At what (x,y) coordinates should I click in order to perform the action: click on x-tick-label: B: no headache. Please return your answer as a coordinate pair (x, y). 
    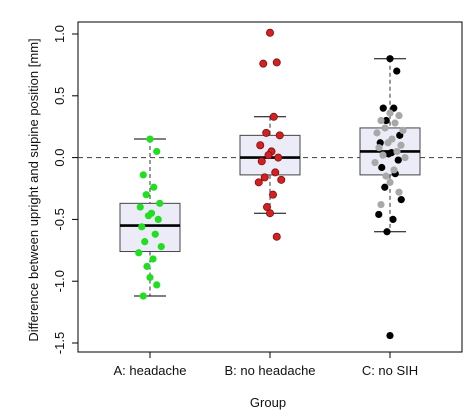
    Looking at the image, I should click on (269, 370).